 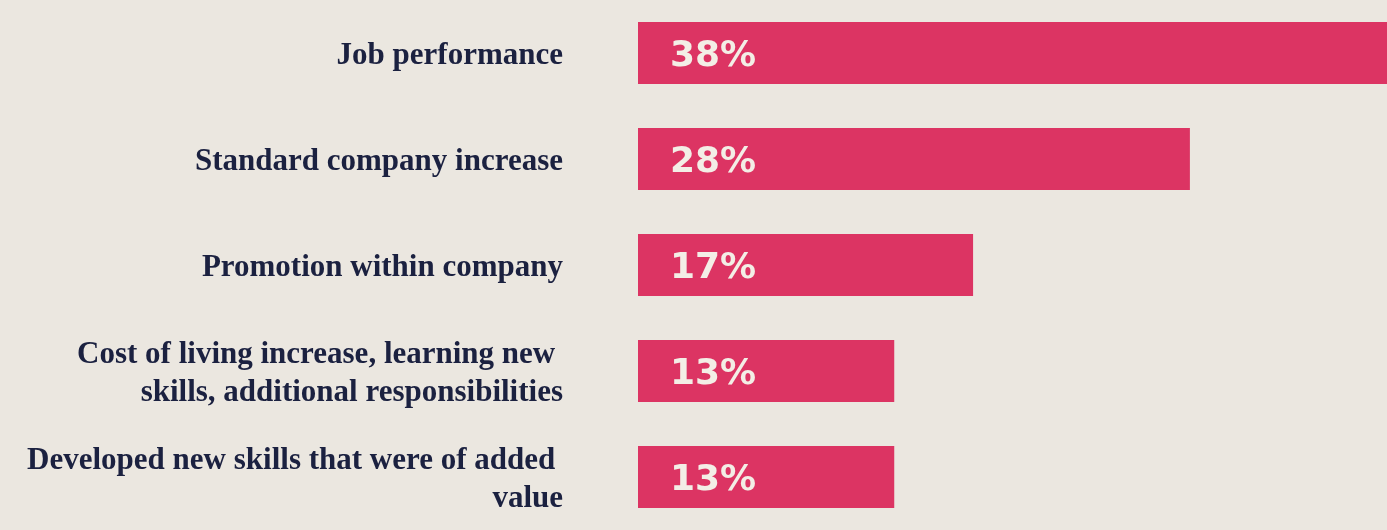 I want to click on data-label: 28%, so click(x=713, y=159).